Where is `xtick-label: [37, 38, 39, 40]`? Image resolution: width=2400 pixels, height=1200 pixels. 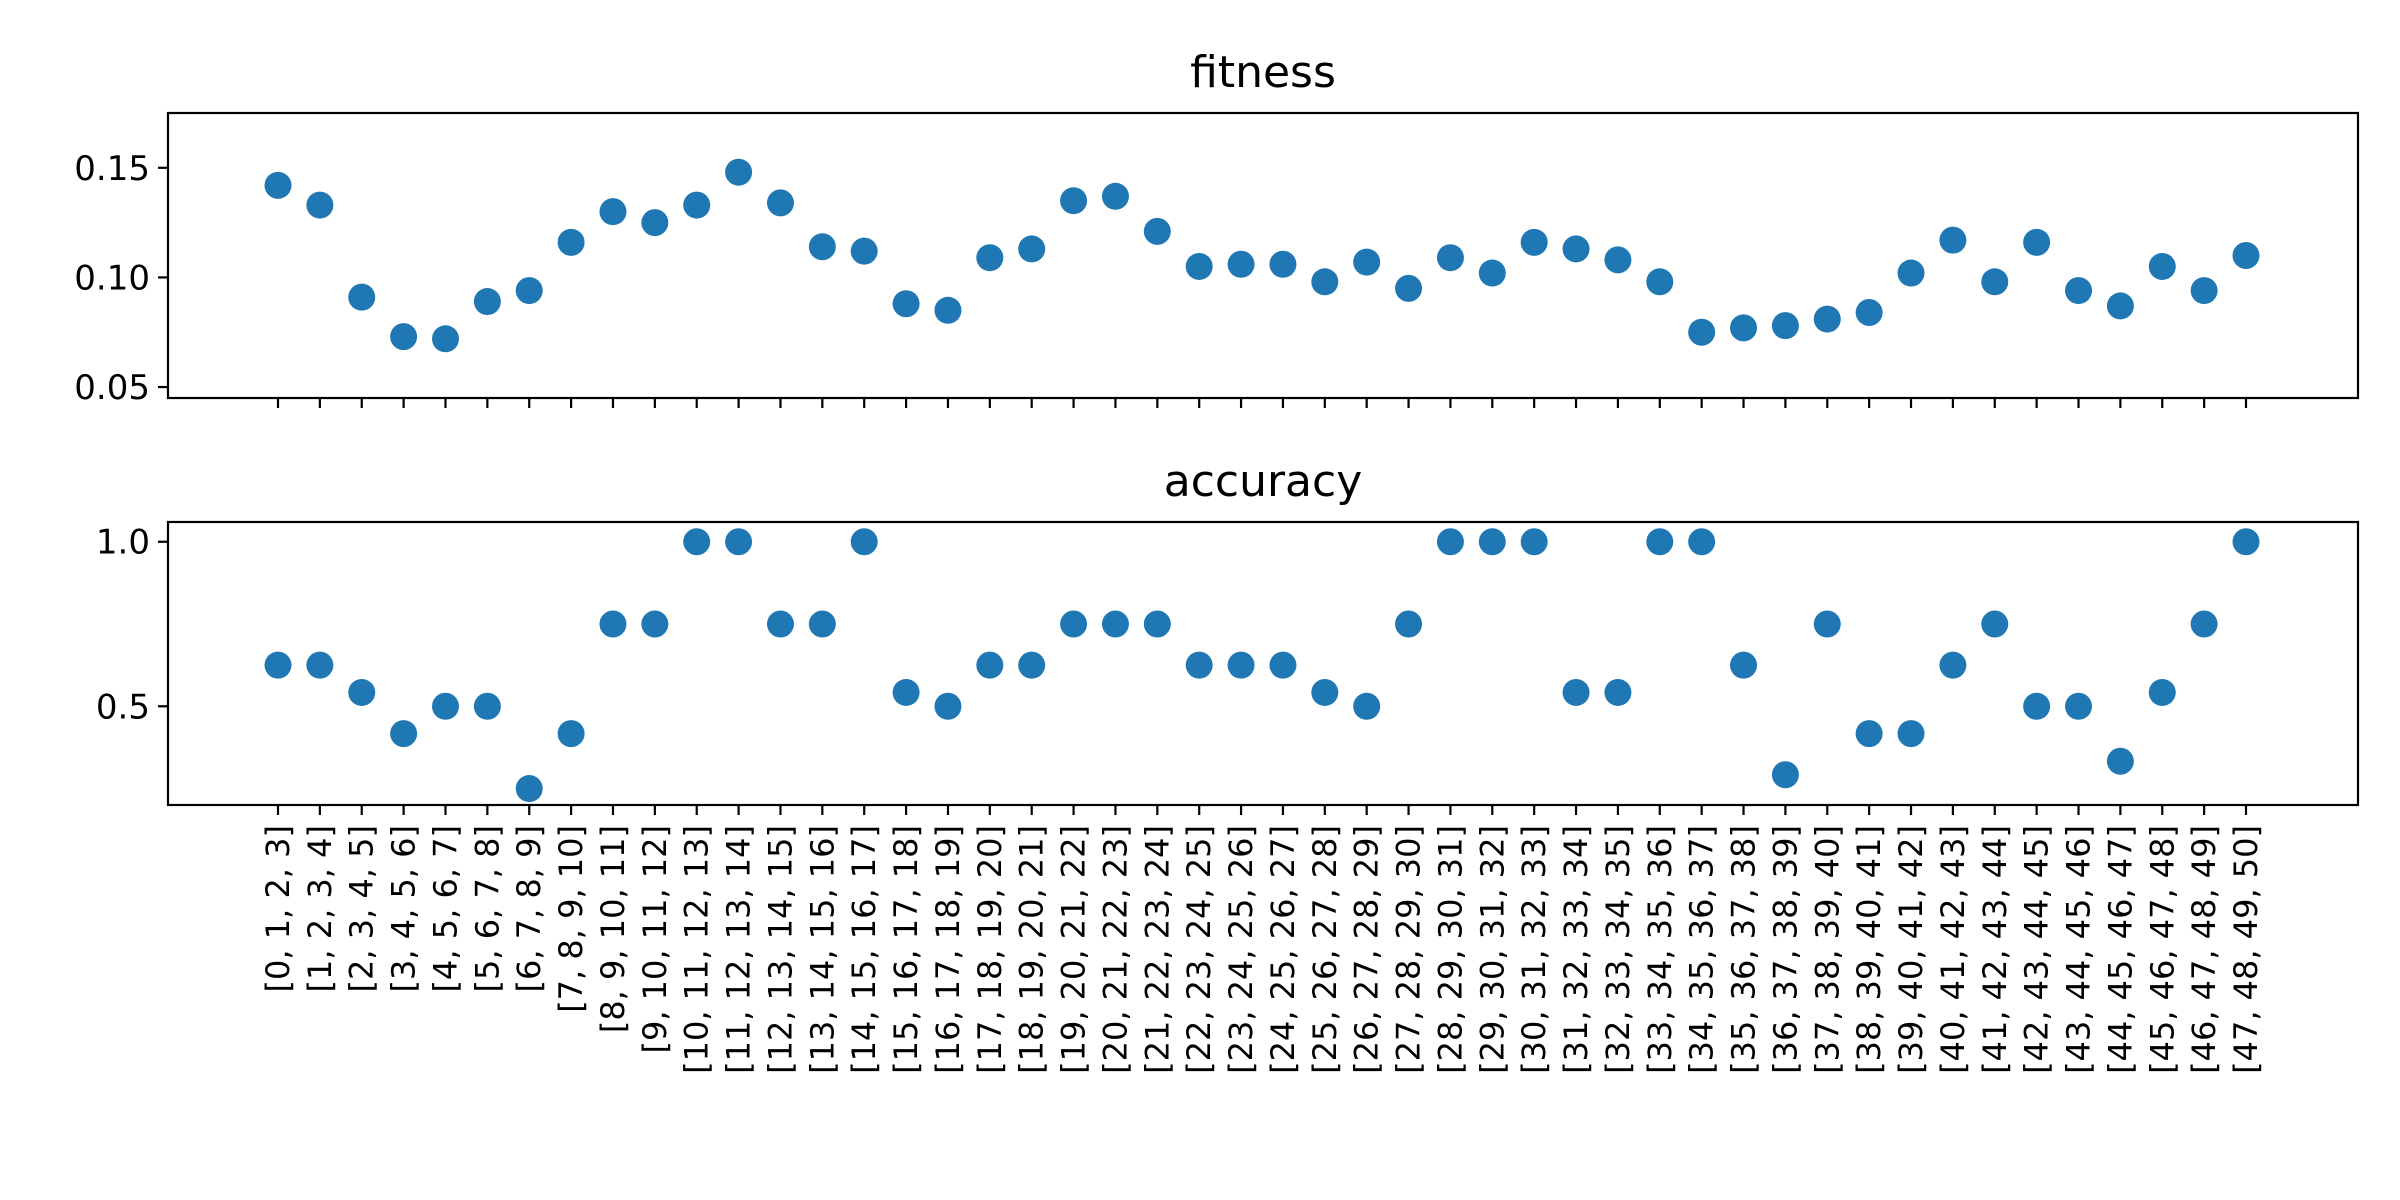
xtick-label: [37, 38, 39, 40] is located at coordinates (1827, 949).